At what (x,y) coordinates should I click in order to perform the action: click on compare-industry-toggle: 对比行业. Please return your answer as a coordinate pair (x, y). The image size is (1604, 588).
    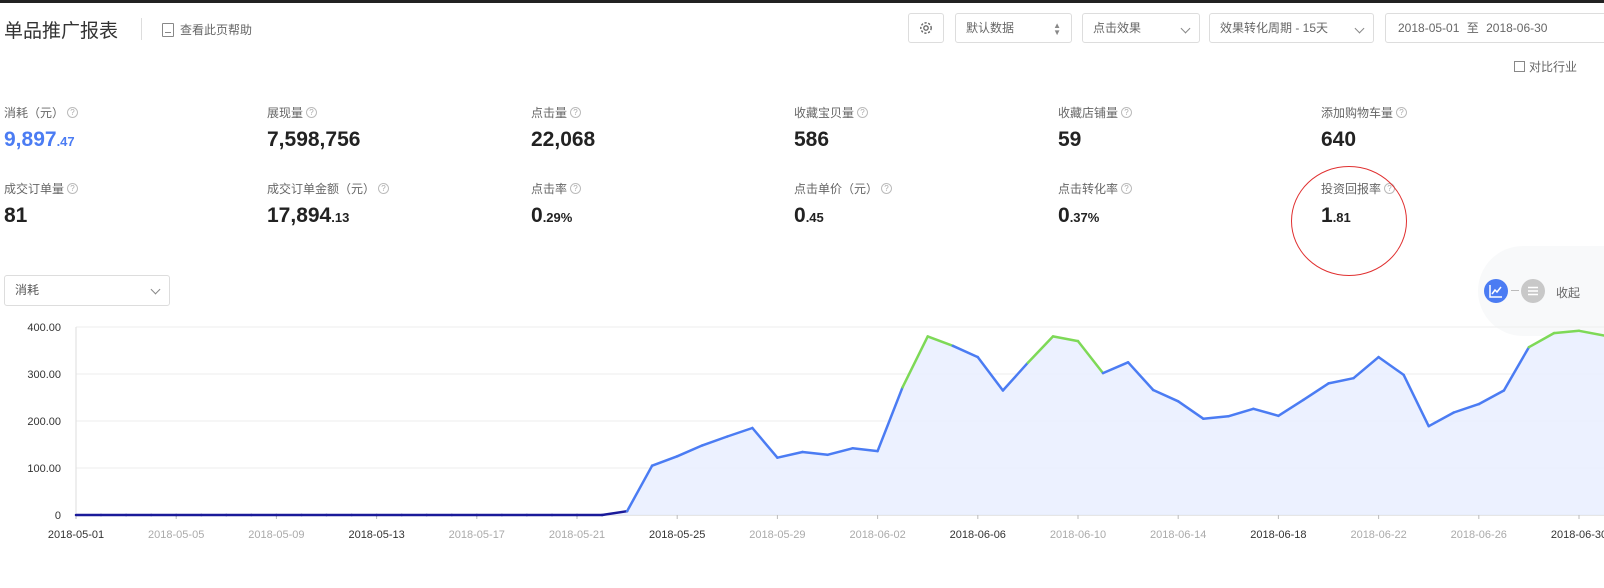
    Looking at the image, I should click on (1545, 66).